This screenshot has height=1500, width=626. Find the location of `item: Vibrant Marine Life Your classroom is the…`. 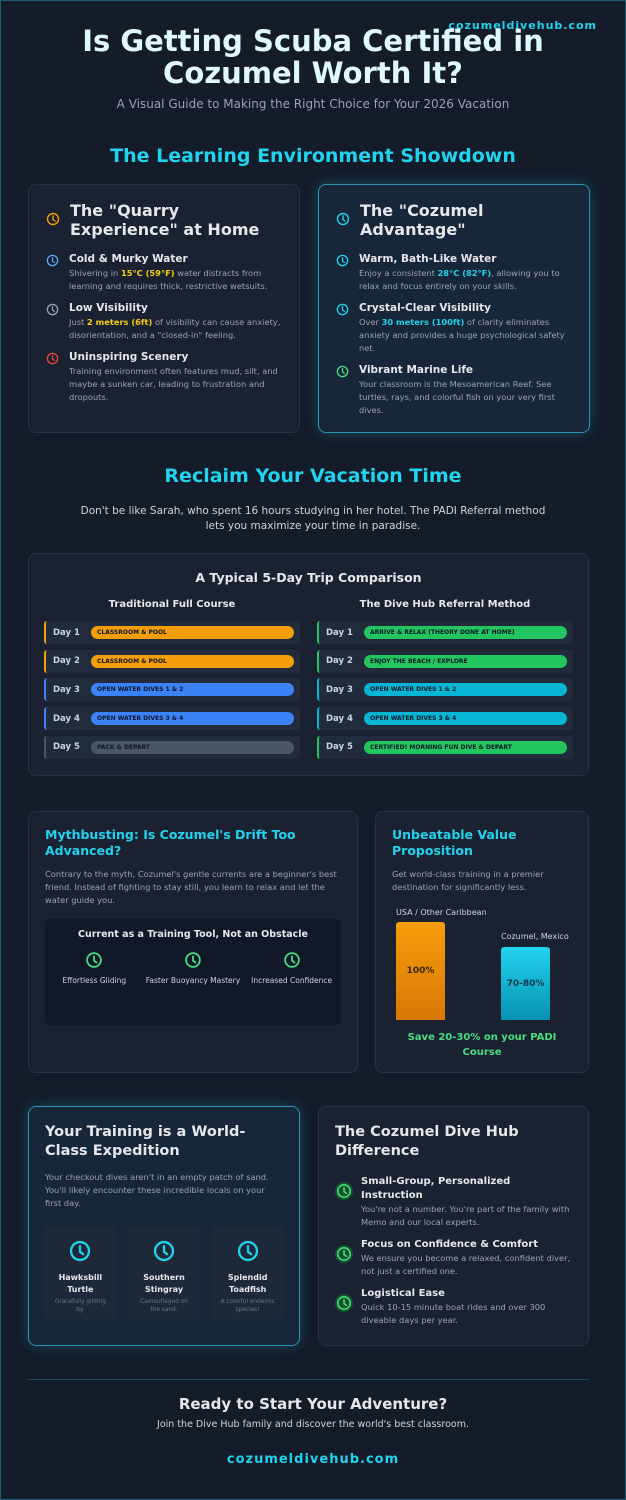

item: Vibrant Marine Life Your classroom is the… is located at coordinates (454, 390).